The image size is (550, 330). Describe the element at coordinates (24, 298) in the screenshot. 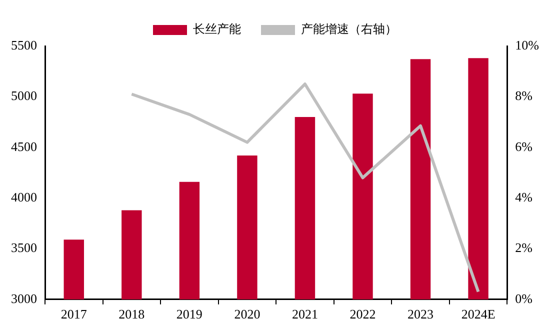

I see `y-tick-label: 3000` at that location.